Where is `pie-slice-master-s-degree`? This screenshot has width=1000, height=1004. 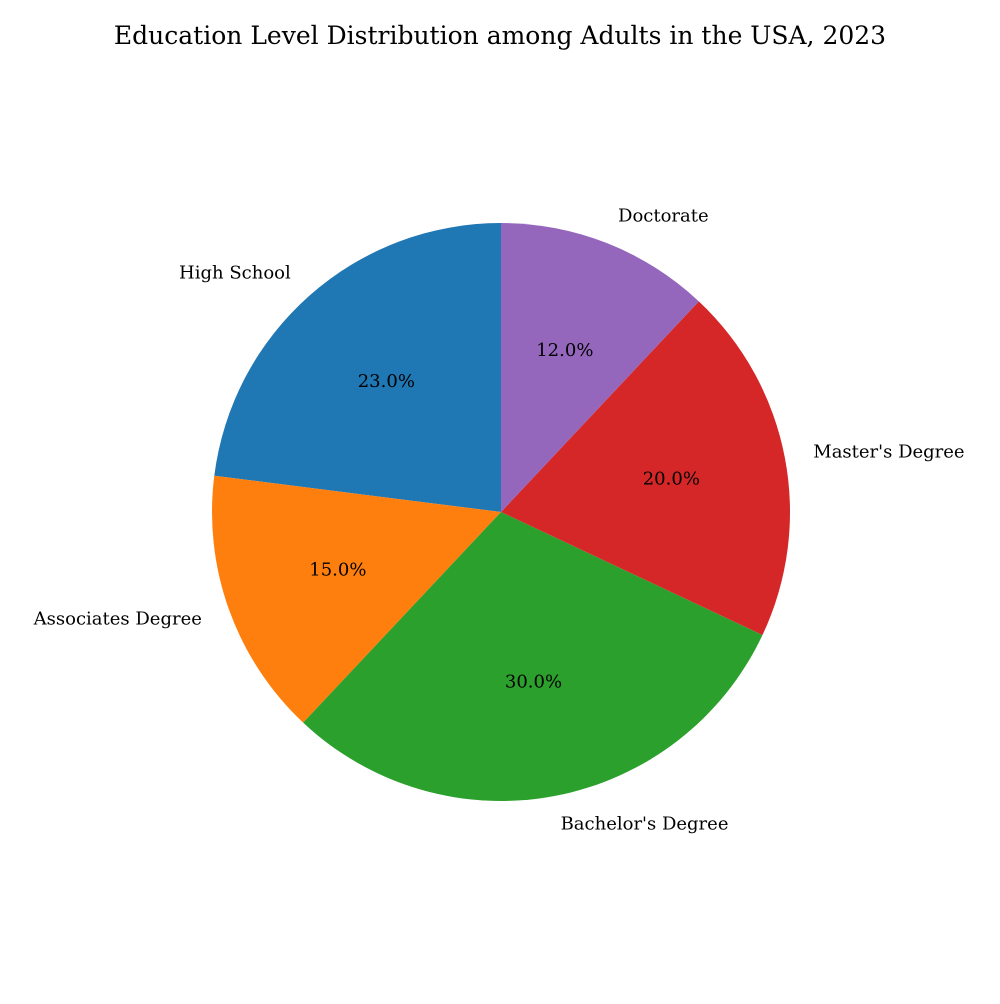 pie-slice-master-s-degree is located at coordinates (645, 468).